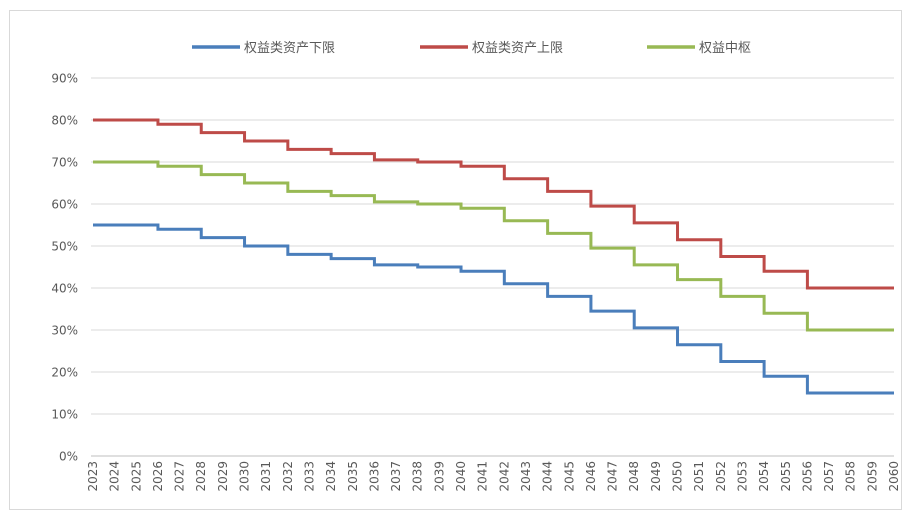 The image size is (904, 513). I want to click on x-tick-label: 2044, so click(548, 476).